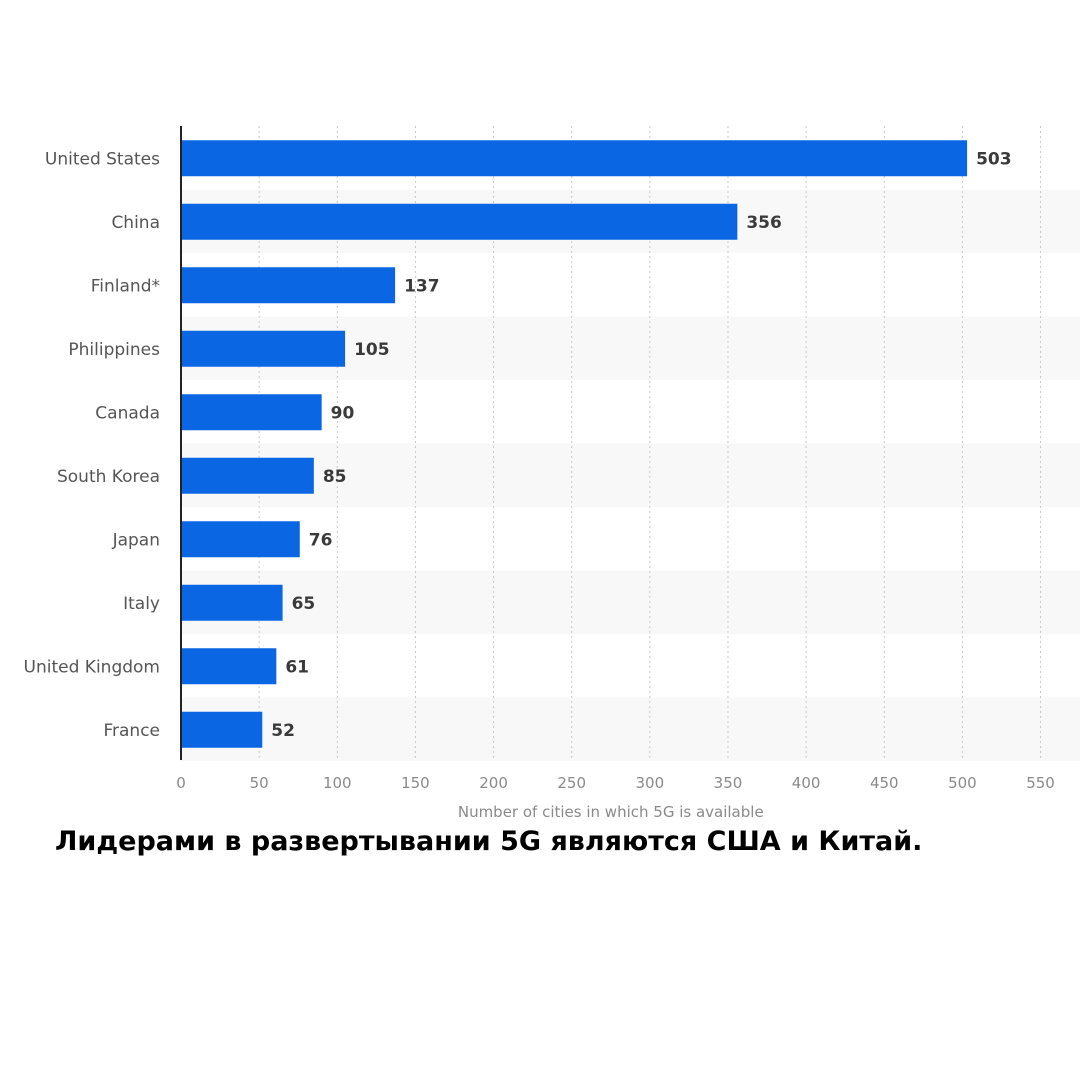 This screenshot has width=1080, height=1080. What do you see at coordinates (181, 783) in the screenshot?
I see `x-tick-label: 0` at bounding box center [181, 783].